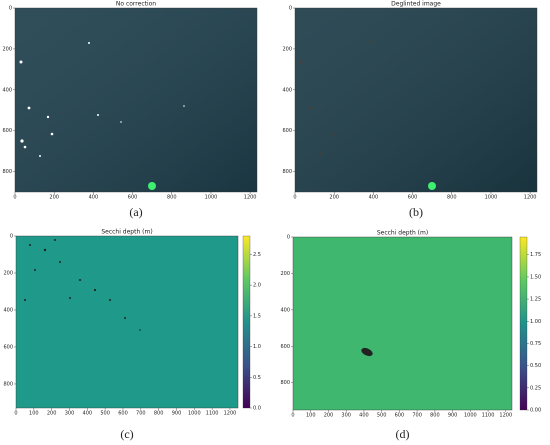 Image resolution: width=550 pixels, height=445 pixels. I want to click on panel-label: (d), so click(403, 434).